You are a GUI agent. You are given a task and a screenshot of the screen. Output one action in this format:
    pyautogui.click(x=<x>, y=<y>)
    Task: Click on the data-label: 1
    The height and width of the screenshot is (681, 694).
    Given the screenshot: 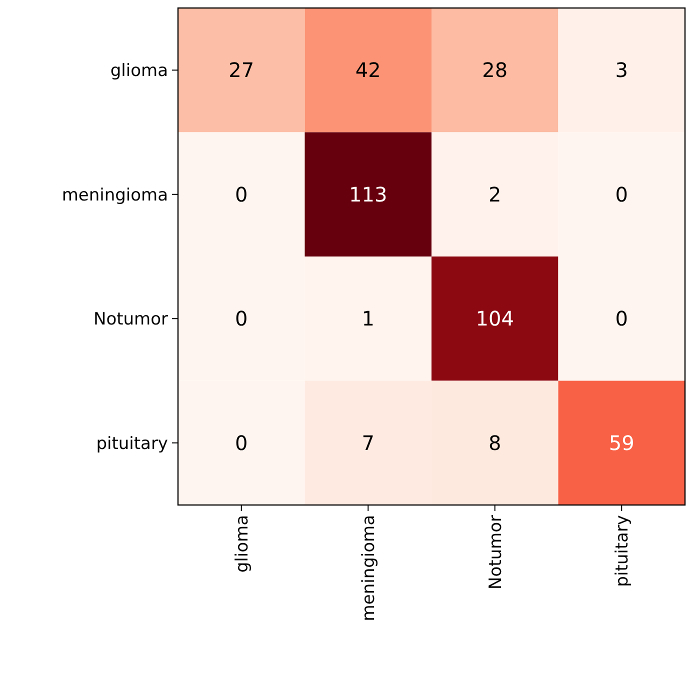 What is the action you would take?
    pyautogui.click(x=368, y=318)
    